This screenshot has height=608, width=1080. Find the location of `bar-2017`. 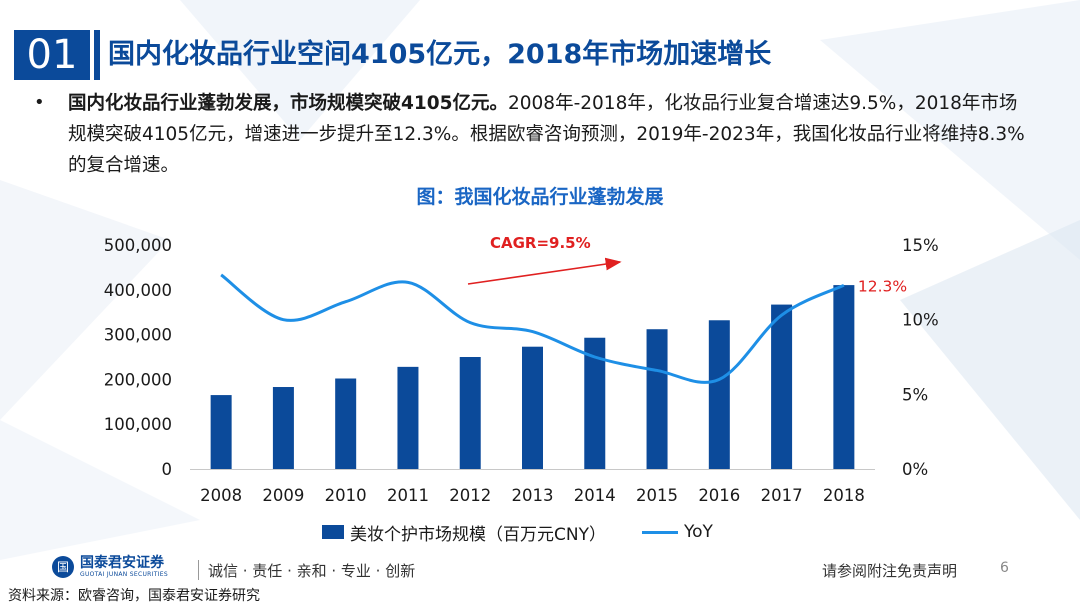

bar-2017 is located at coordinates (782, 386).